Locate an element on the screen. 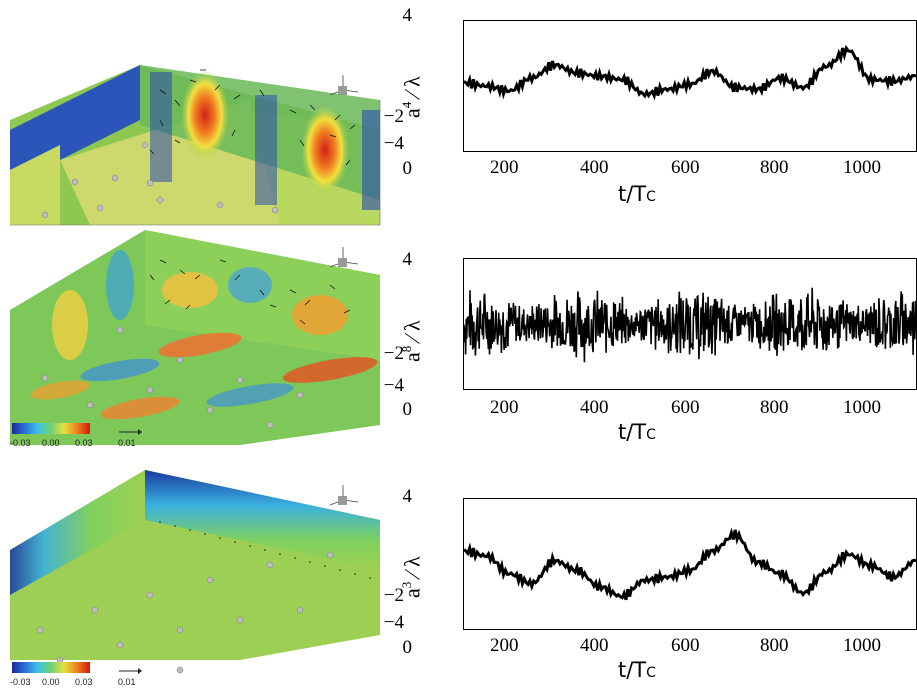 This screenshot has width=917, height=692. scale-arrow-1-label: 0.01 is located at coordinates (127, 443).